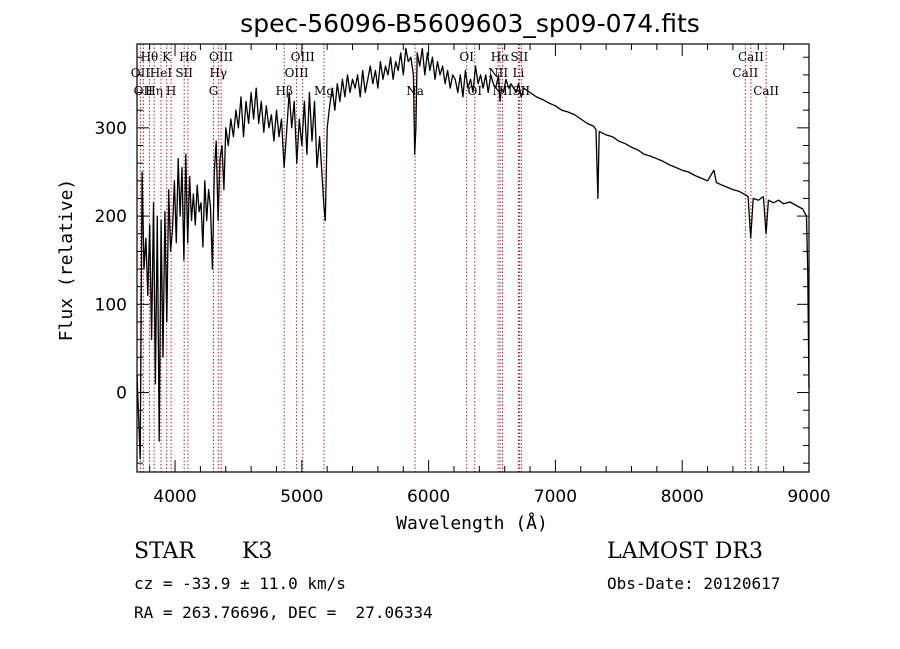 Image resolution: width=900 pixels, height=649 pixels. What do you see at coordinates (111, 305) in the screenshot?
I see `y-tick-label-1: 100` at bounding box center [111, 305].